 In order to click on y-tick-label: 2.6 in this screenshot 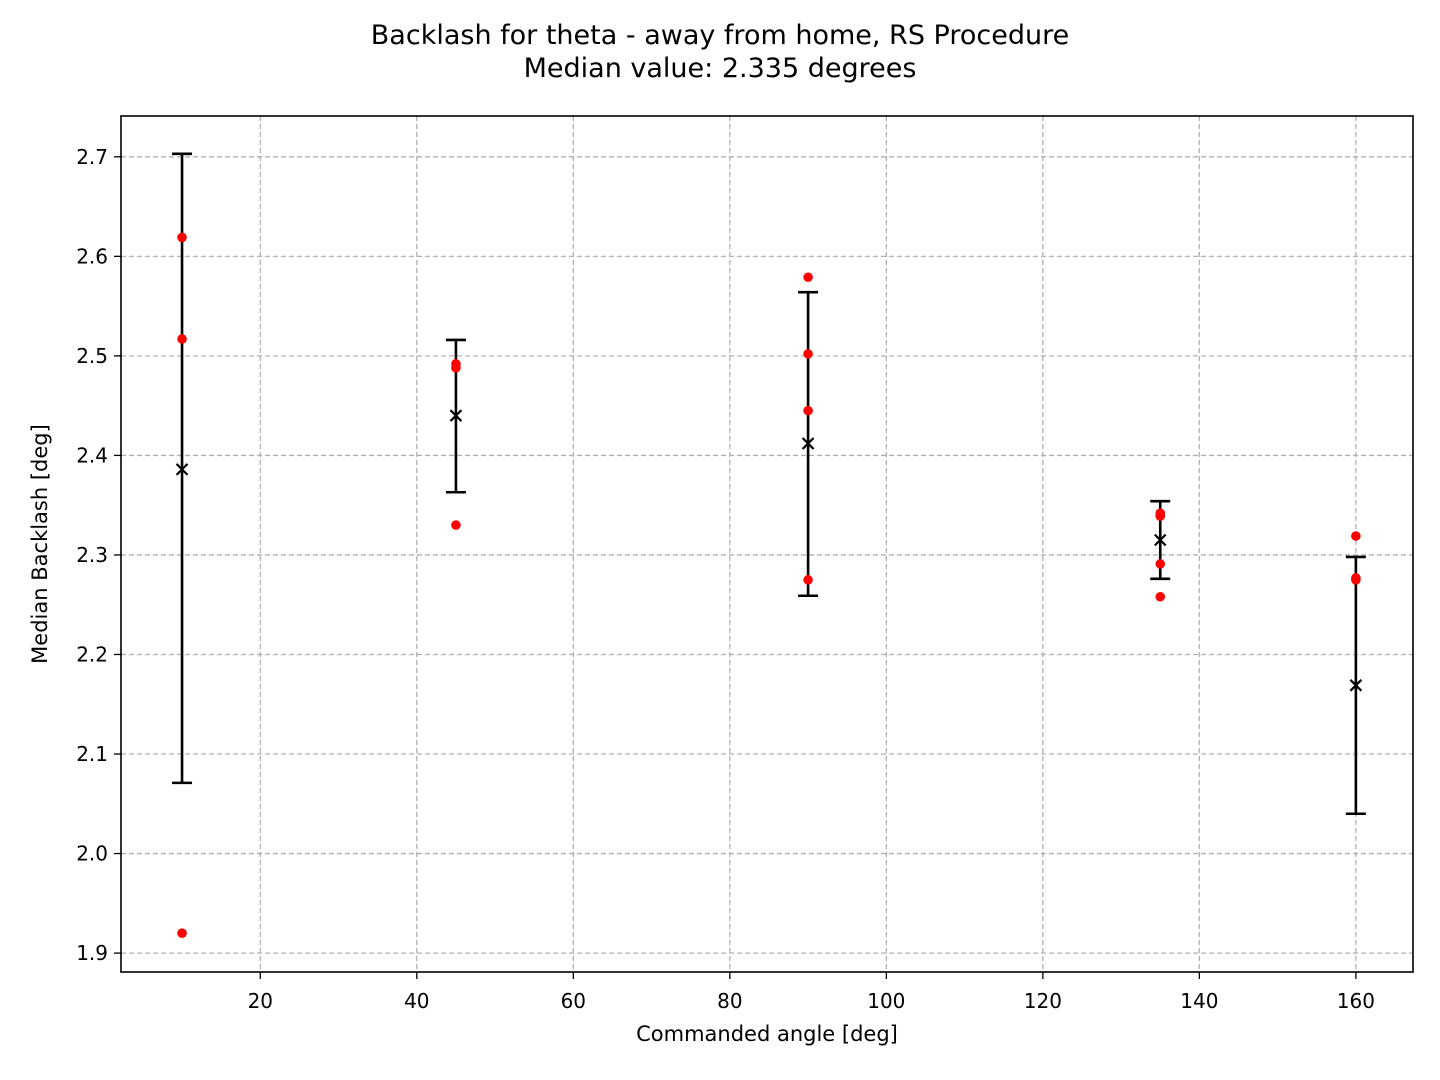, I will do `click(92, 256)`.